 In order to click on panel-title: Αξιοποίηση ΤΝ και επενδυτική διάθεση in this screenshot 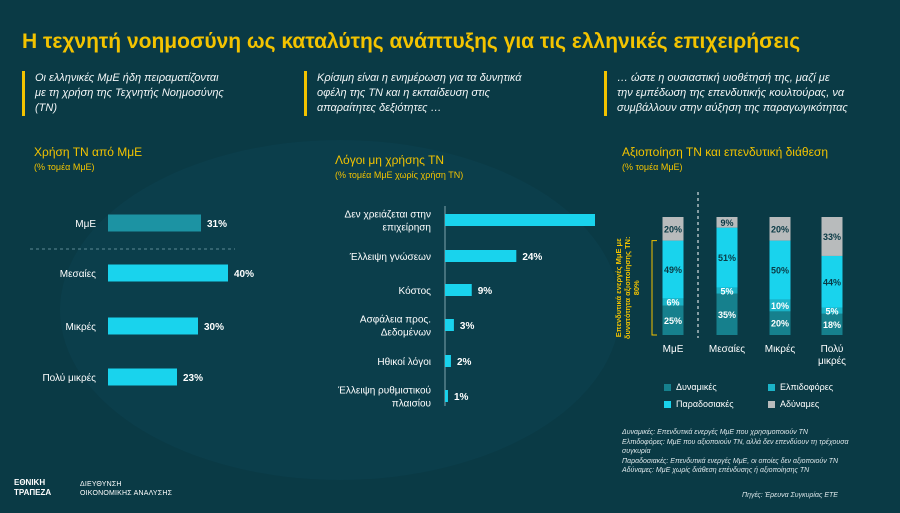, I will do `click(725, 152)`.